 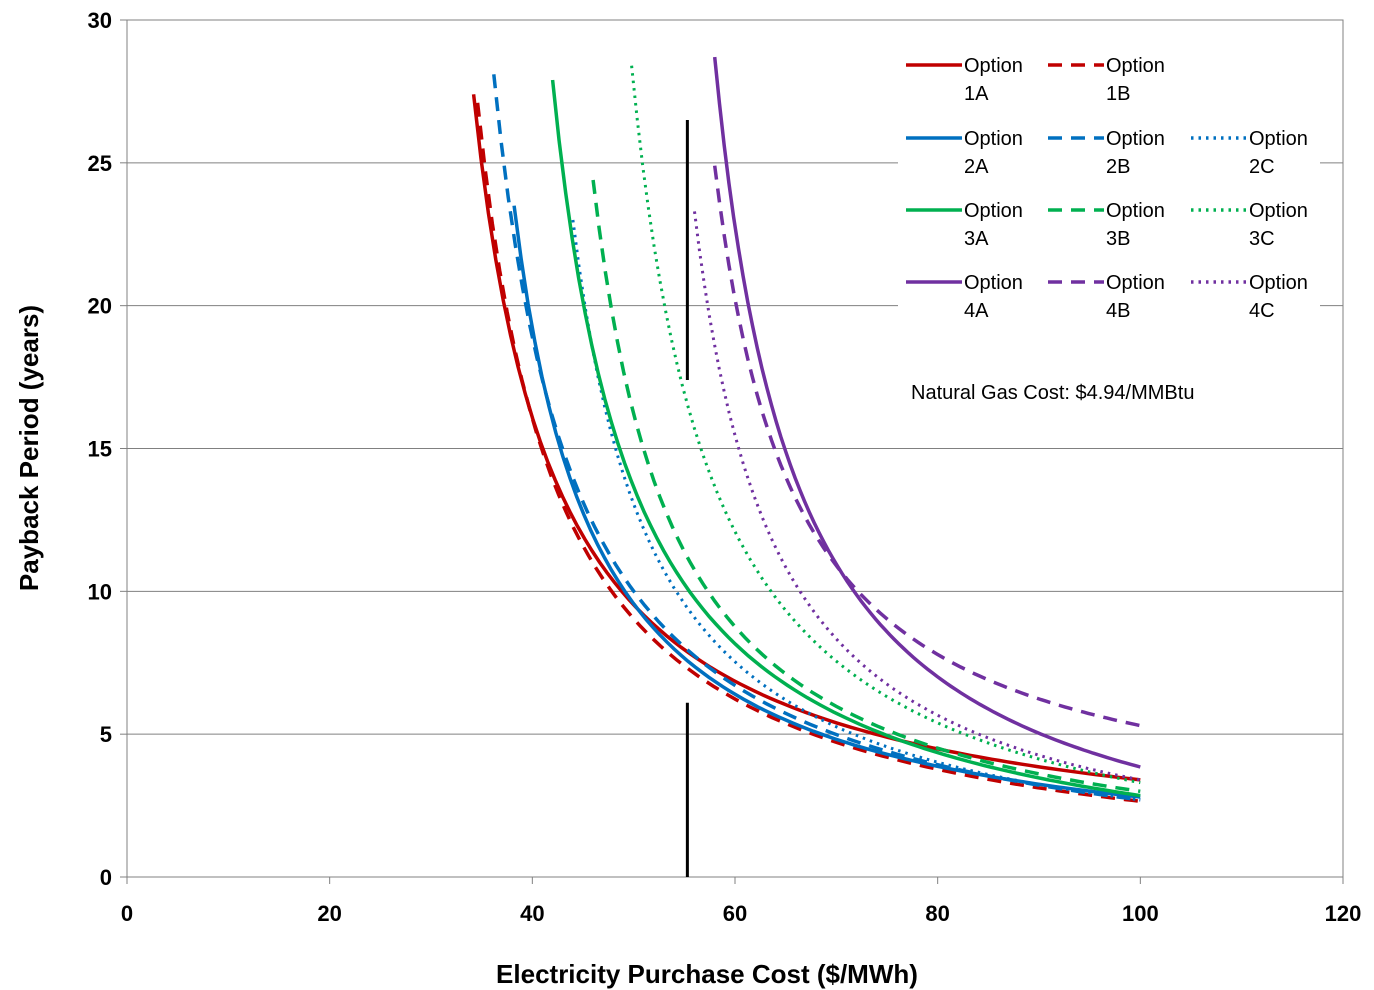 What do you see at coordinates (1106, 225) in the screenshot?
I see `legend-entry-option-3b: Option 3B` at bounding box center [1106, 225].